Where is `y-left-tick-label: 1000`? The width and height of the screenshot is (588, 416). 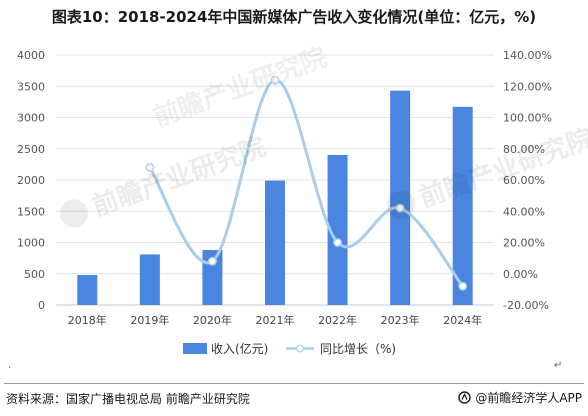
y-left-tick-label: 1000 is located at coordinates (31, 243).